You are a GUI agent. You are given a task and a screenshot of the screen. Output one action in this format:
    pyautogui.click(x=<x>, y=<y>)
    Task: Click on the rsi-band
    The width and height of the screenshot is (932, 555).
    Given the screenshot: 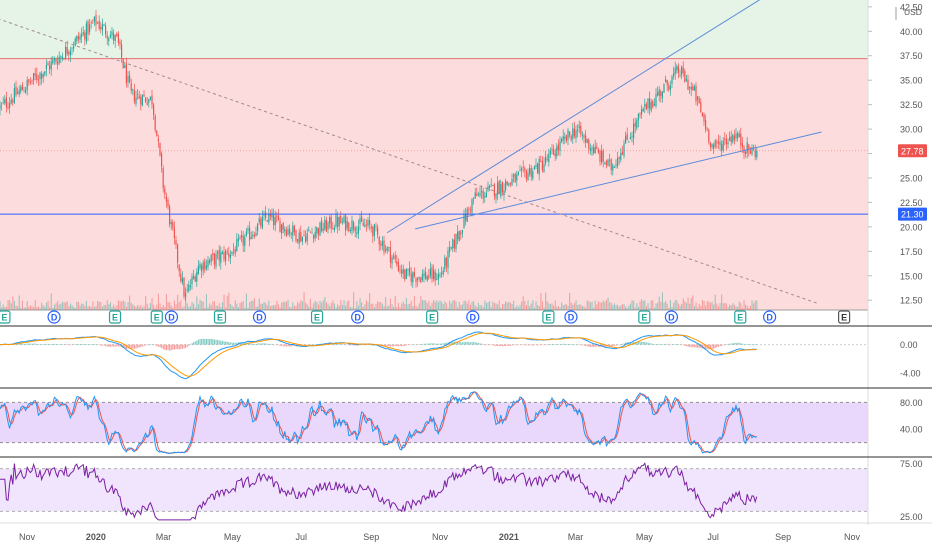 What is the action you would take?
    pyautogui.click(x=434, y=490)
    